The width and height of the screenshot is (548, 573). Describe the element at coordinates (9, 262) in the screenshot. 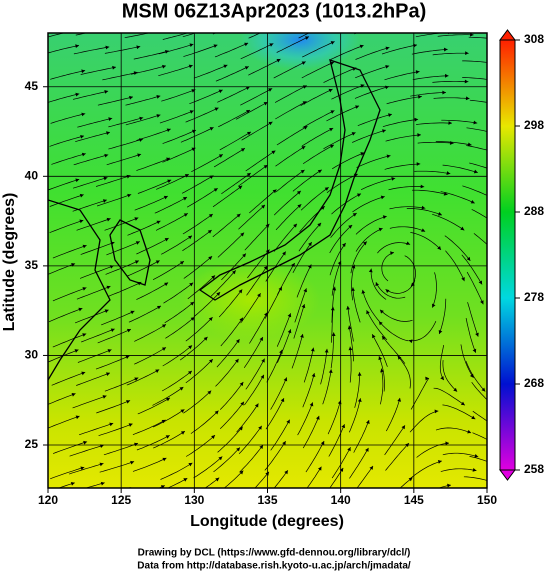

I see `y-axis-label: Latitude (degrees)` at that location.